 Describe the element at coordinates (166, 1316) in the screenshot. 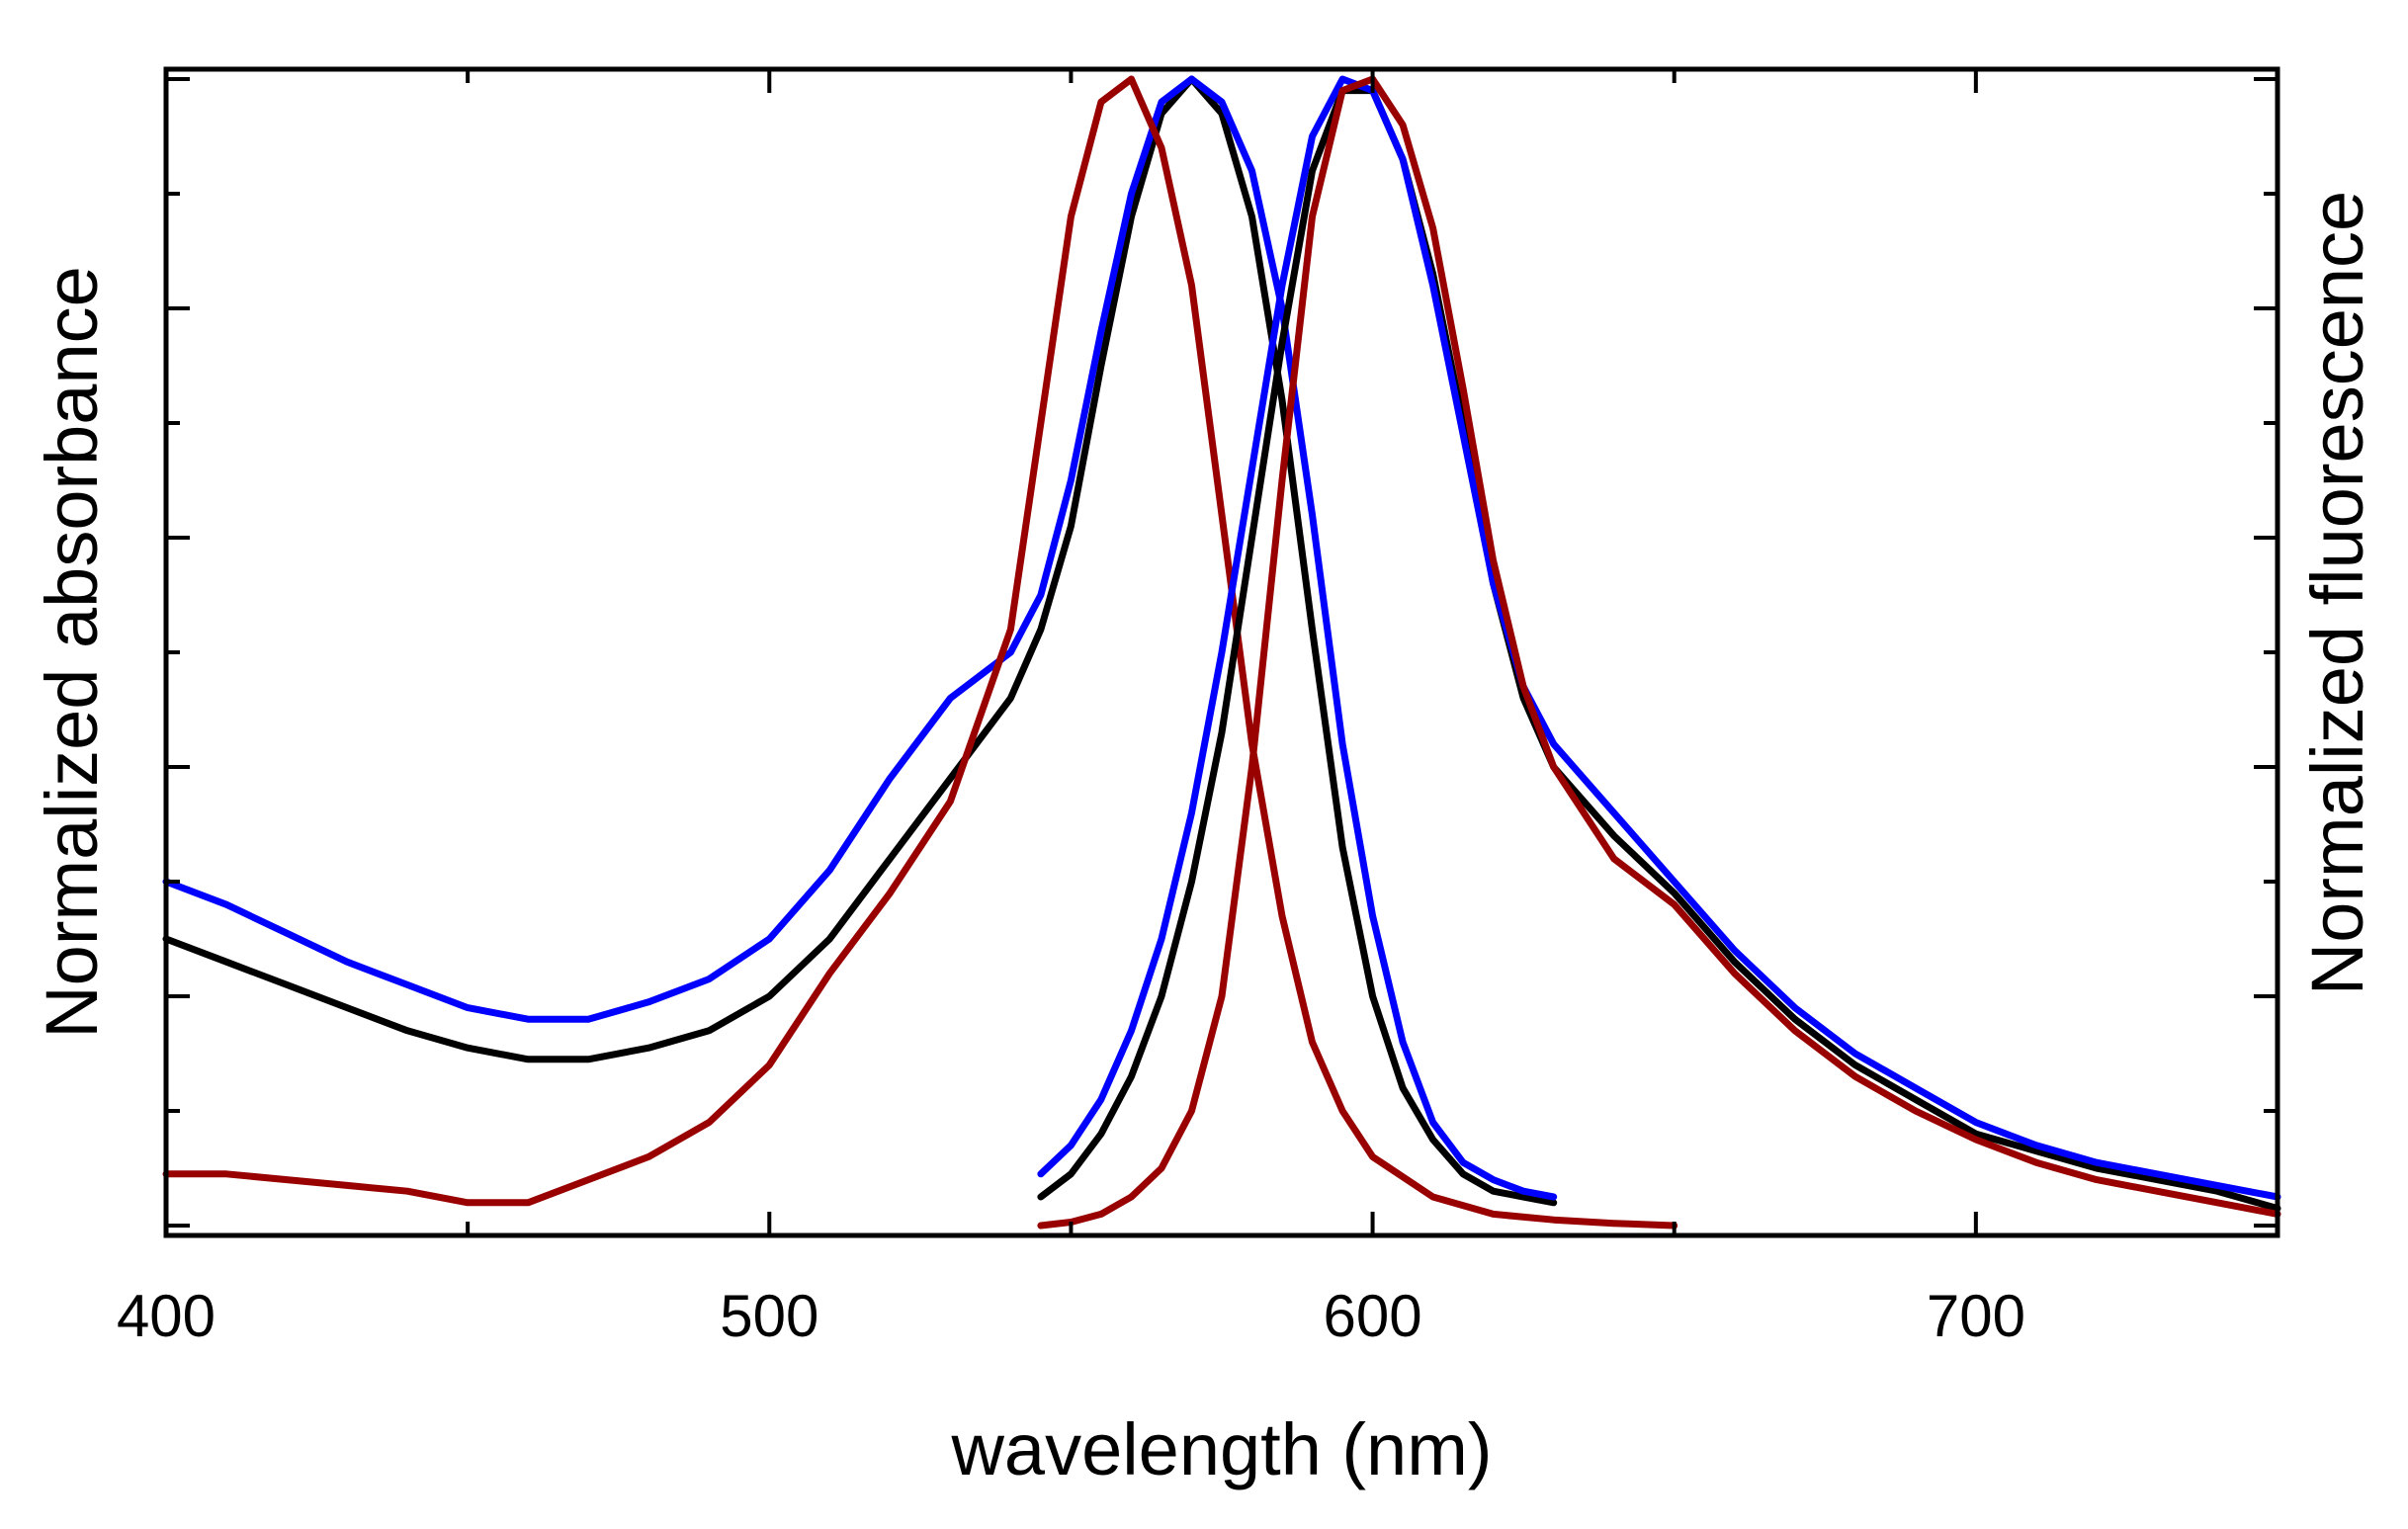

I see `x-tick-label: 400` at that location.